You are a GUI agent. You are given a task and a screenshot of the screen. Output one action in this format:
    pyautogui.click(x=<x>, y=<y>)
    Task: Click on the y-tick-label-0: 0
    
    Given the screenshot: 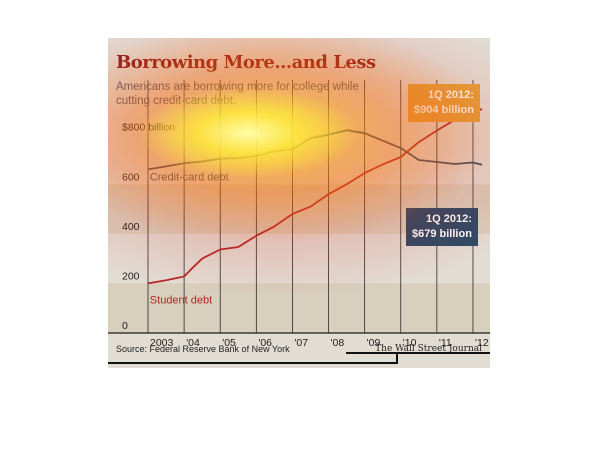 What is the action you would take?
    pyautogui.click(x=125, y=326)
    